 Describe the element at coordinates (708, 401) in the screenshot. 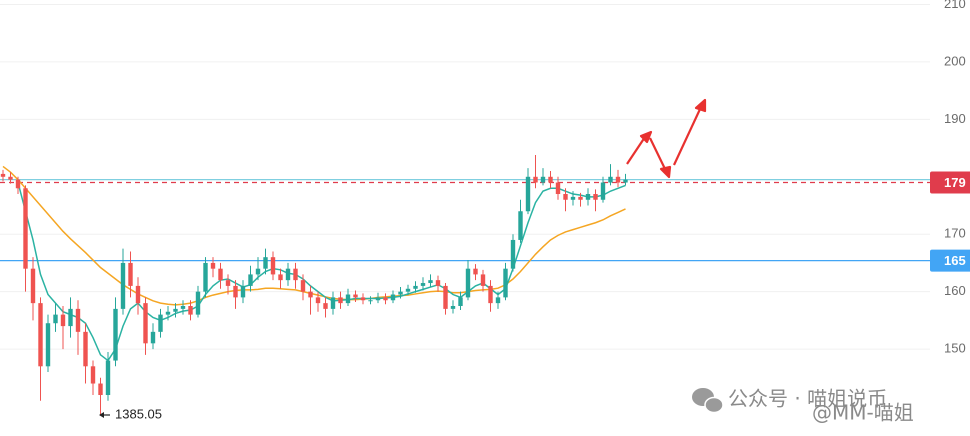

I see `wechat-icon` at that location.